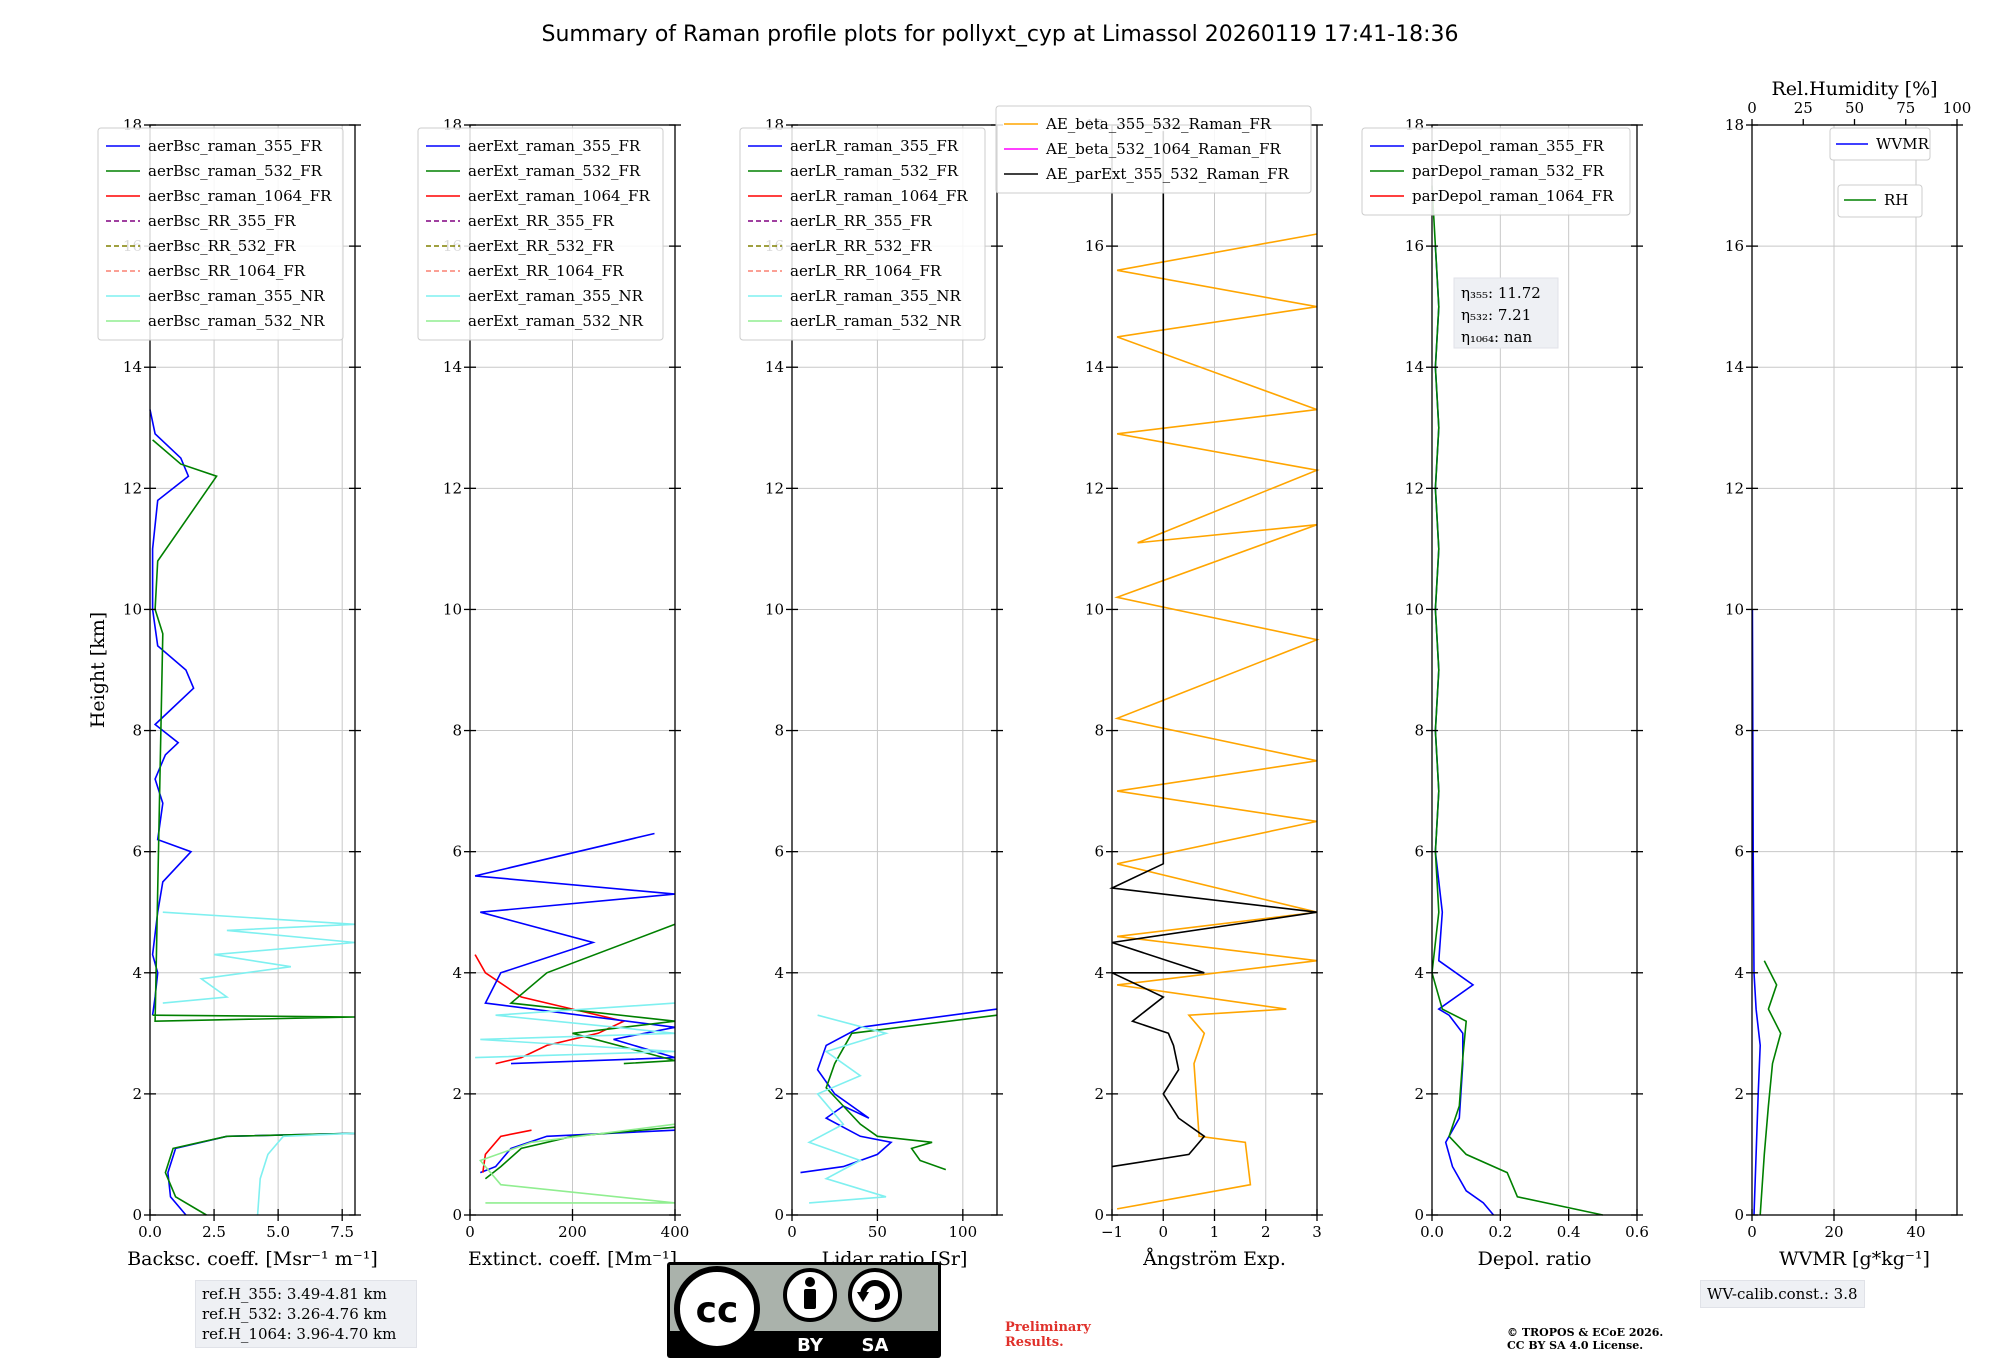 The height and width of the screenshot is (1360, 2000). I want to click on legend-entry: aerLR_raman_355_FR, so click(874, 146).